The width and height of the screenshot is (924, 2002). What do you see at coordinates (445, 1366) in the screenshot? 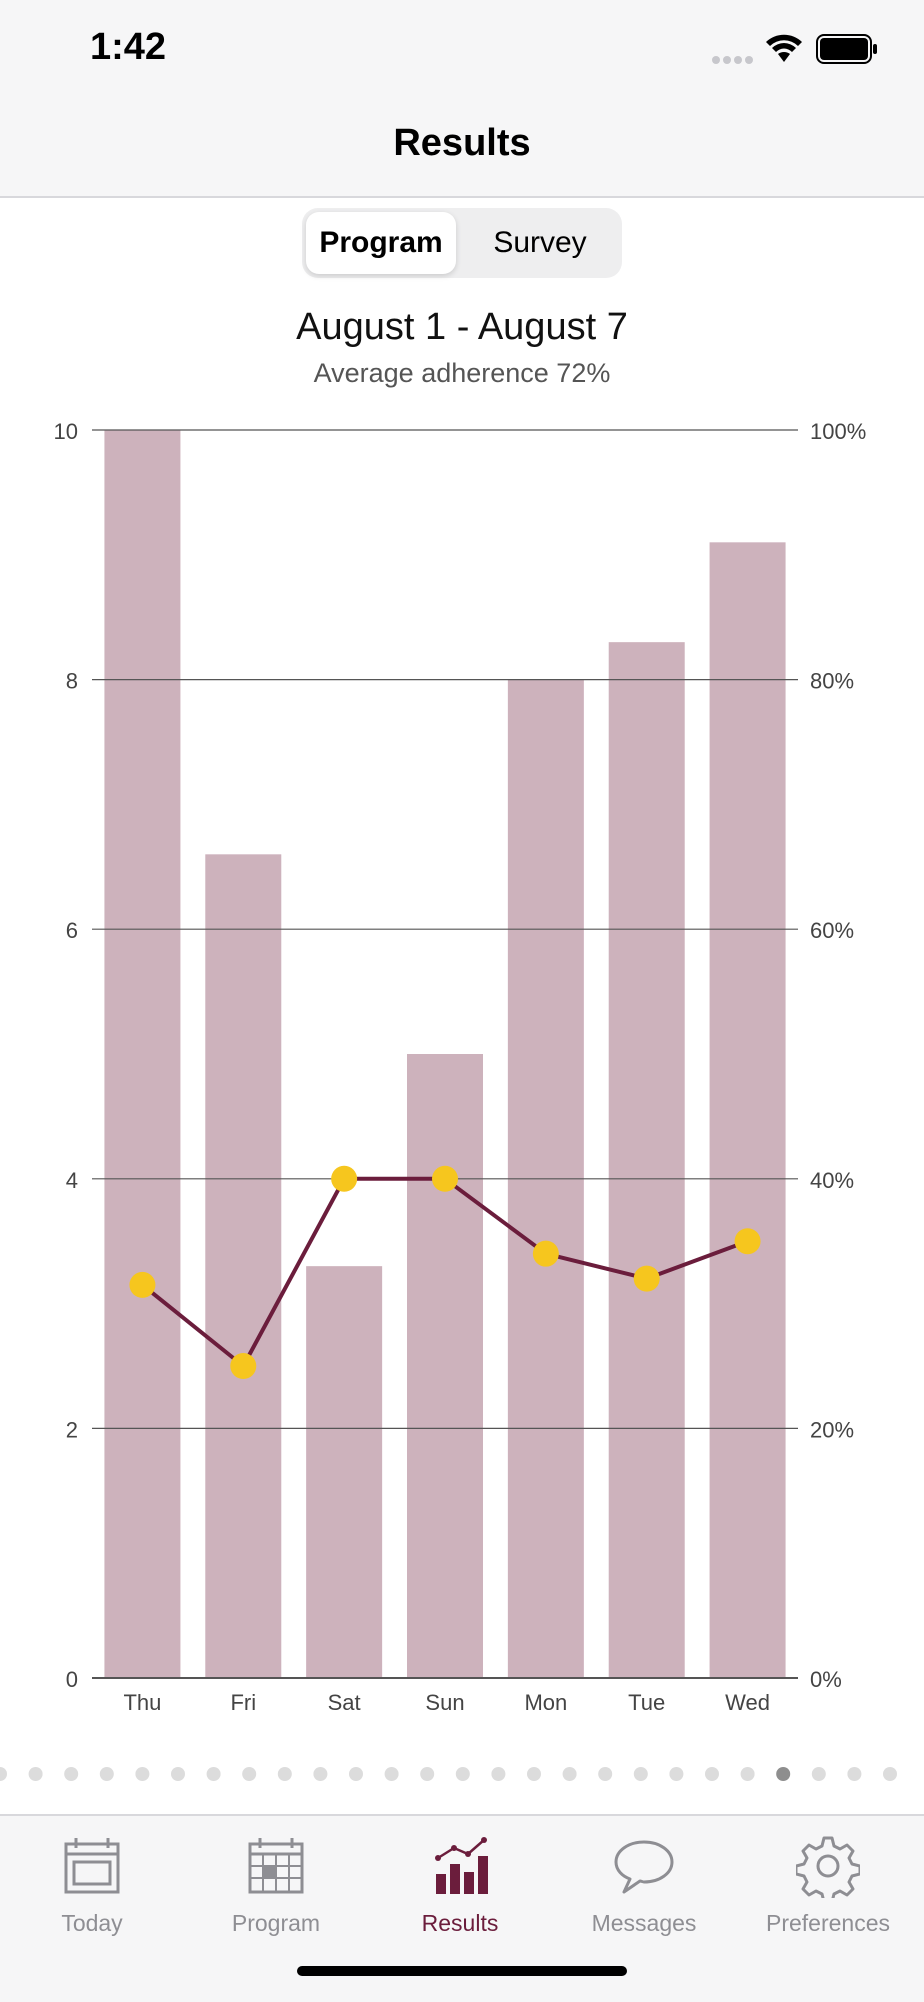
I see `bar-sun` at bounding box center [445, 1366].